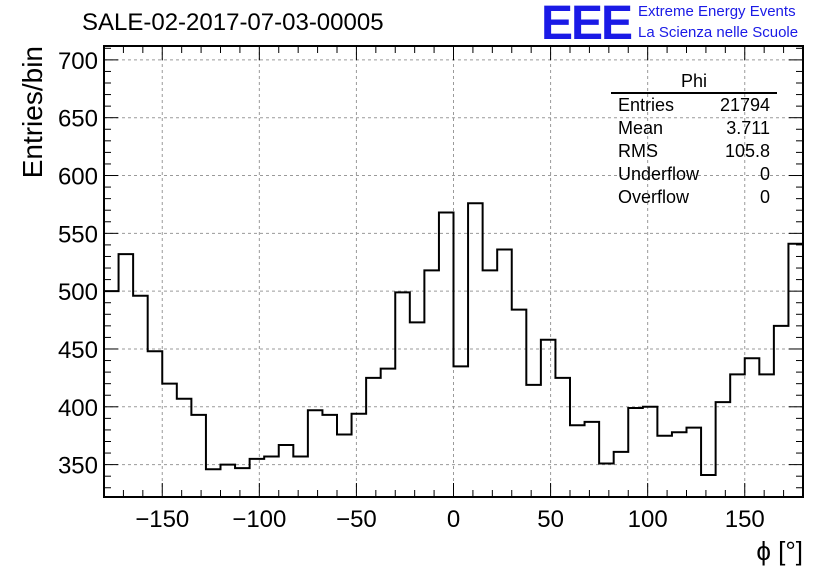 The image size is (836, 572). Describe the element at coordinates (78, 119) in the screenshot. I see `y-tick-label: 650` at that location.